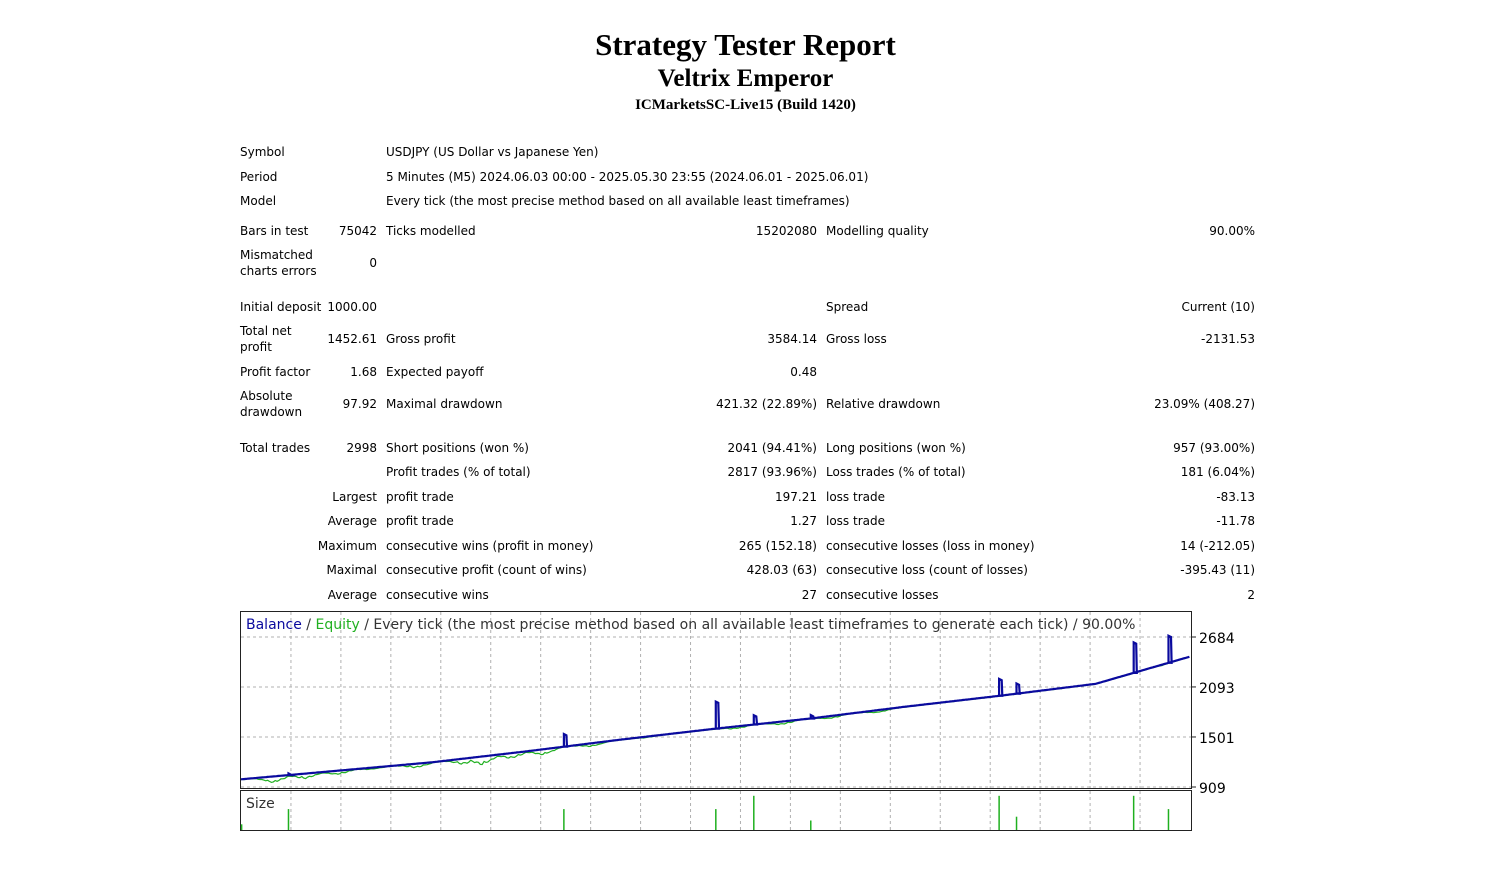 This screenshot has height=891, width=1491. I want to click on report-title: Strategy Tester Report, so click(745, 44).